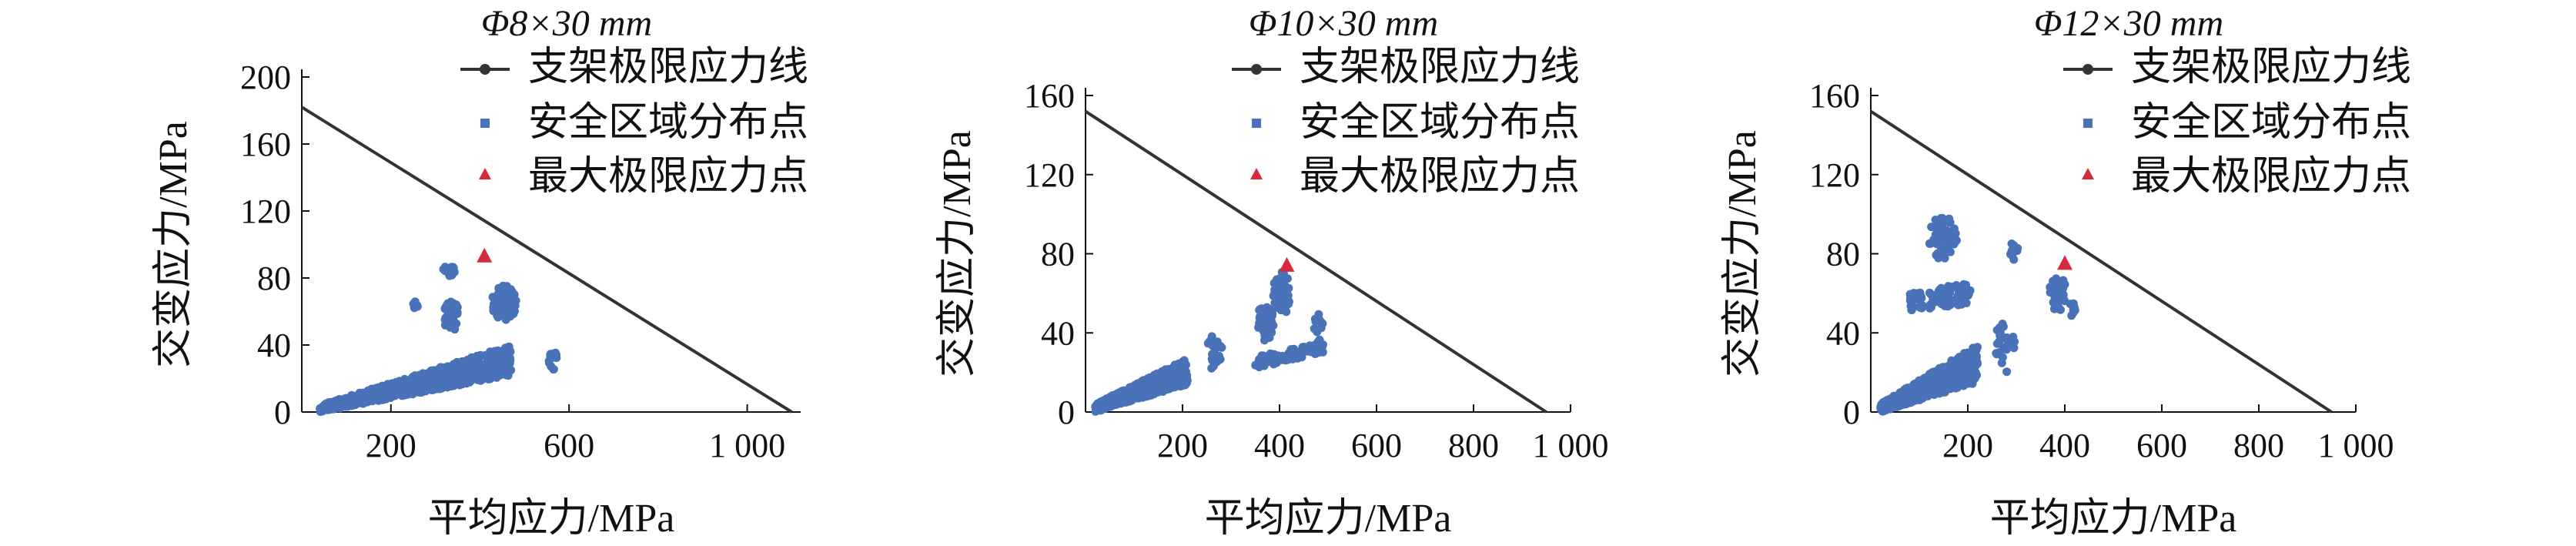 The image size is (2576, 546). What do you see at coordinates (1280, 446) in the screenshot?
I see `x-tick-label: 400` at bounding box center [1280, 446].